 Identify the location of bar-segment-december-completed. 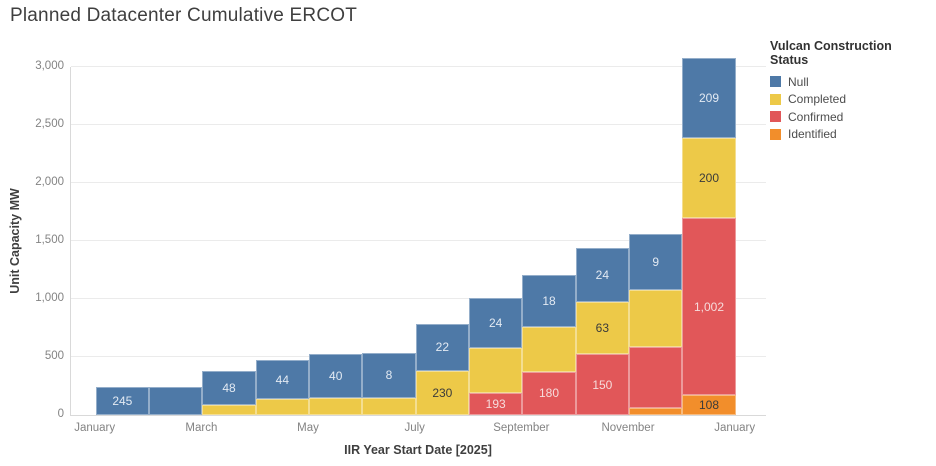
(709, 178).